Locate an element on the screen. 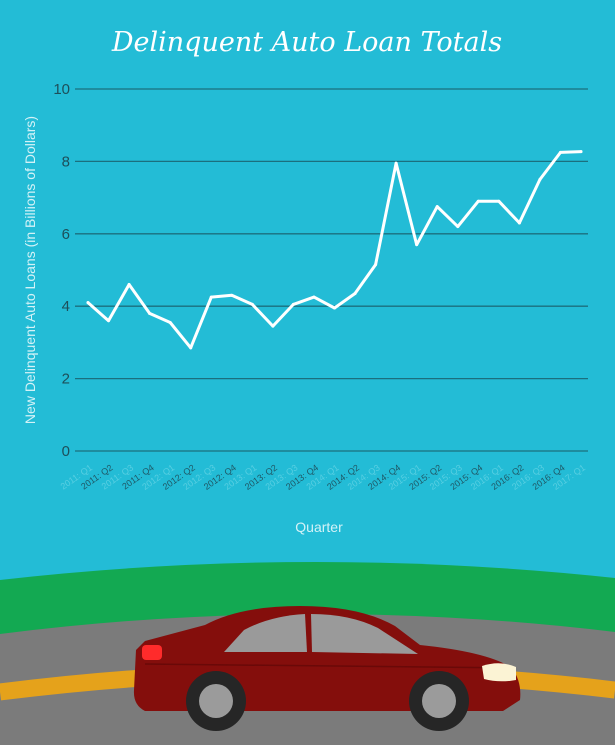 This screenshot has height=745, width=615. chart-title: Delinquent Auto Loan Totals is located at coordinates (306, 42).